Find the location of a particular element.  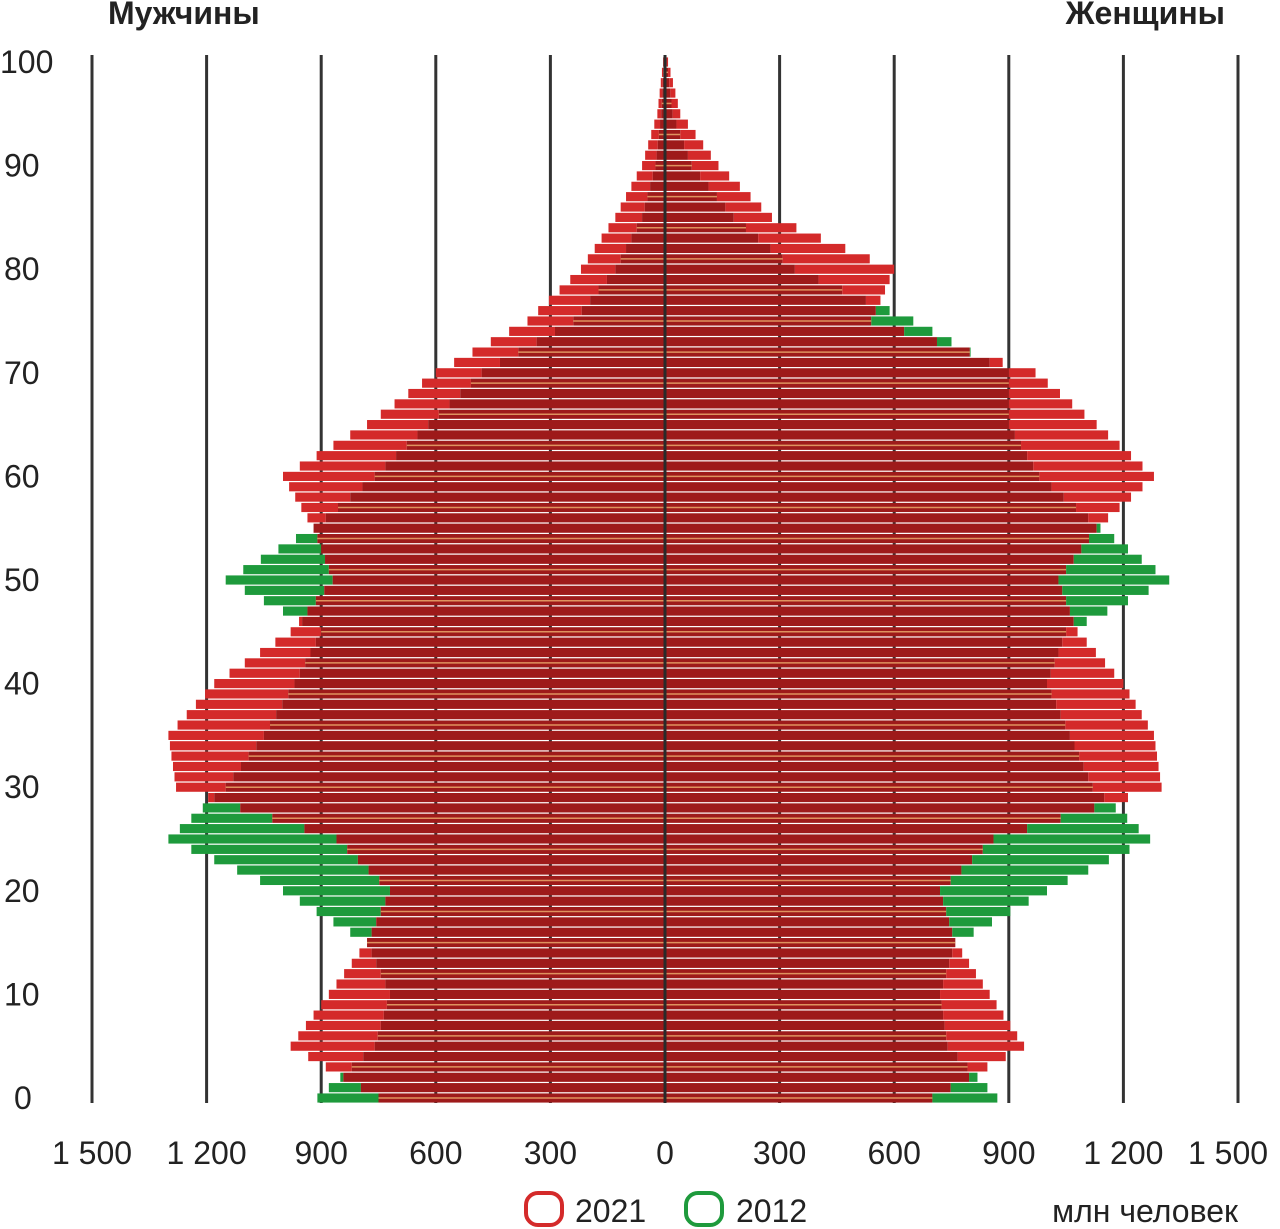

y-tick-label: 30 is located at coordinates (22, 787).